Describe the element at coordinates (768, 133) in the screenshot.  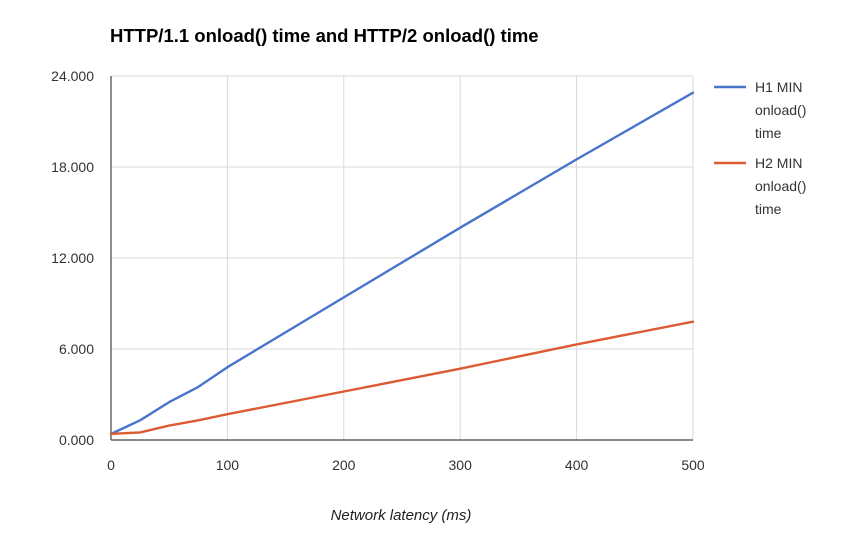
I see `legend-label-1: time` at that location.